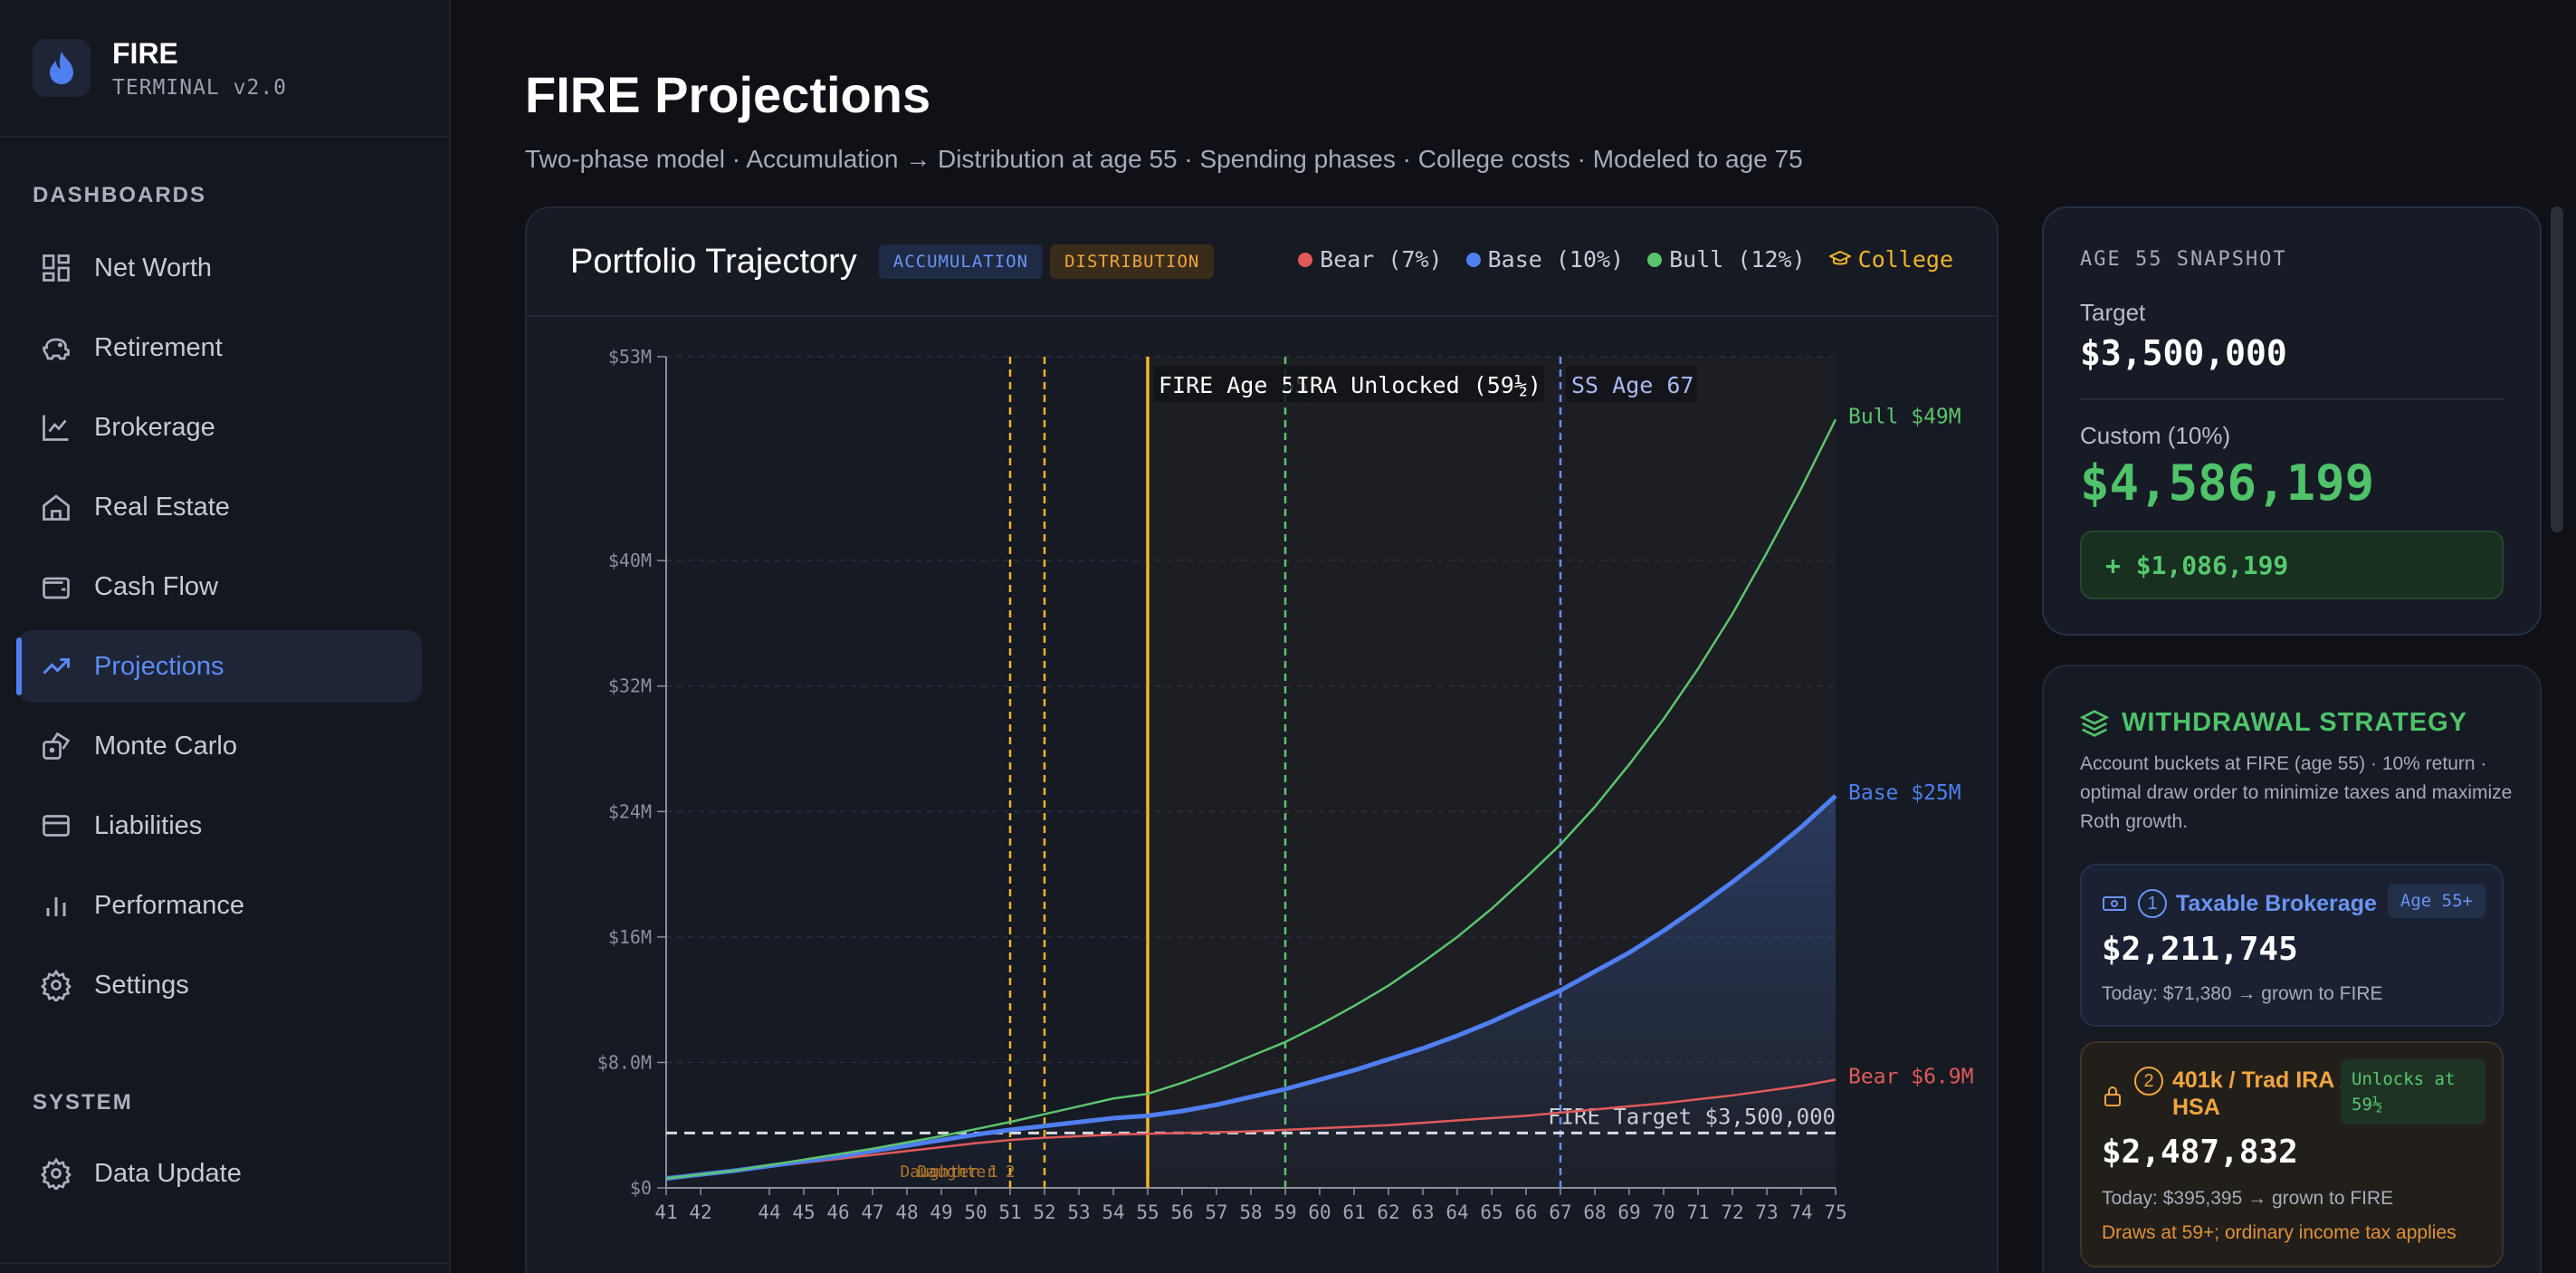  Describe the element at coordinates (700, 1212) in the screenshot. I see `x-tick-label: 42` at that location.